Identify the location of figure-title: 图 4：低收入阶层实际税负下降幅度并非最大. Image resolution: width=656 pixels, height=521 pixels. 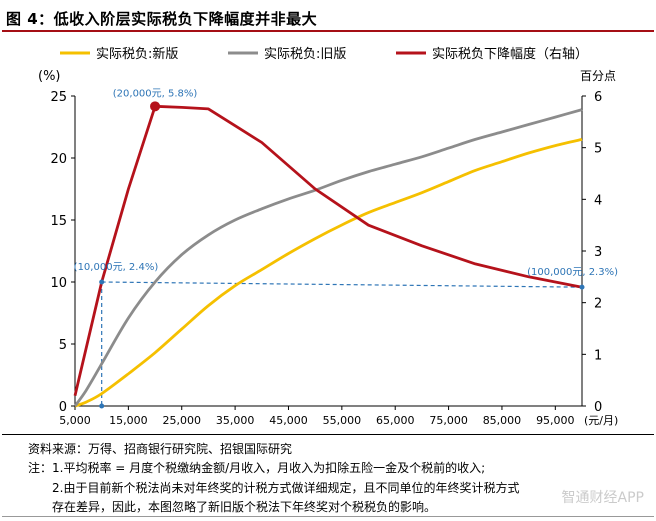
(162, 19).